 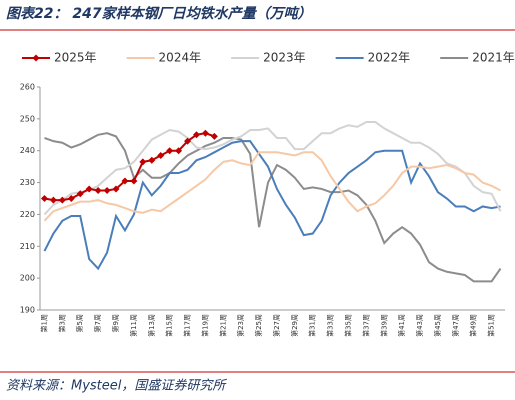 What do you see at coordinates (61, 323) in the screenshot?
I see `x-tick-label: 第3周` at bounding box center [61, 323].